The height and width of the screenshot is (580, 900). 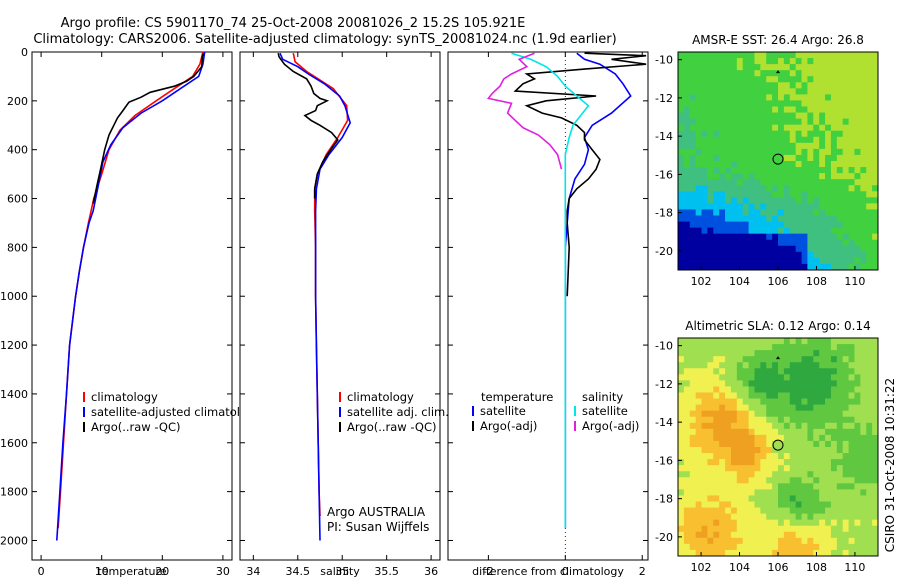 What do you see at coordinates (14, 345) in the screenshot?
I see `y-tick-label: 1200` at bounding box center [14, 345].